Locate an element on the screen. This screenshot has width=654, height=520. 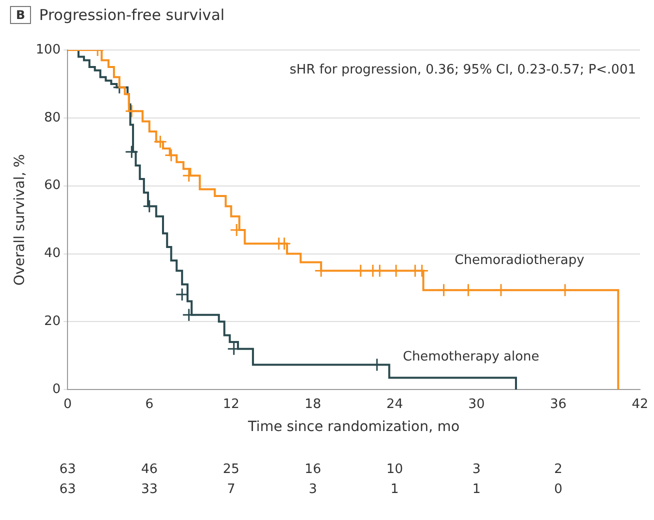
y-tick-label: 40 is located at coordinates (52, 254).